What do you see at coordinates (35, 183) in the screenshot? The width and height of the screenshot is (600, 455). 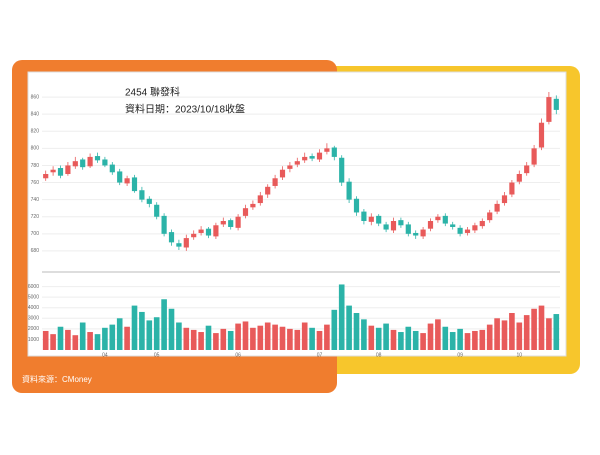 I see `y-tick-label: 760` at bounding box center [35, 183].